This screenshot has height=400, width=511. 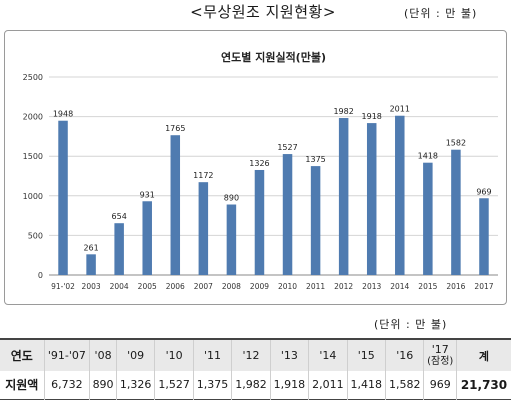 What do you see at coordinates (315, 286) in the screenshot?
I see `x-tick-label: 2011` at bounding box center [315, 286].